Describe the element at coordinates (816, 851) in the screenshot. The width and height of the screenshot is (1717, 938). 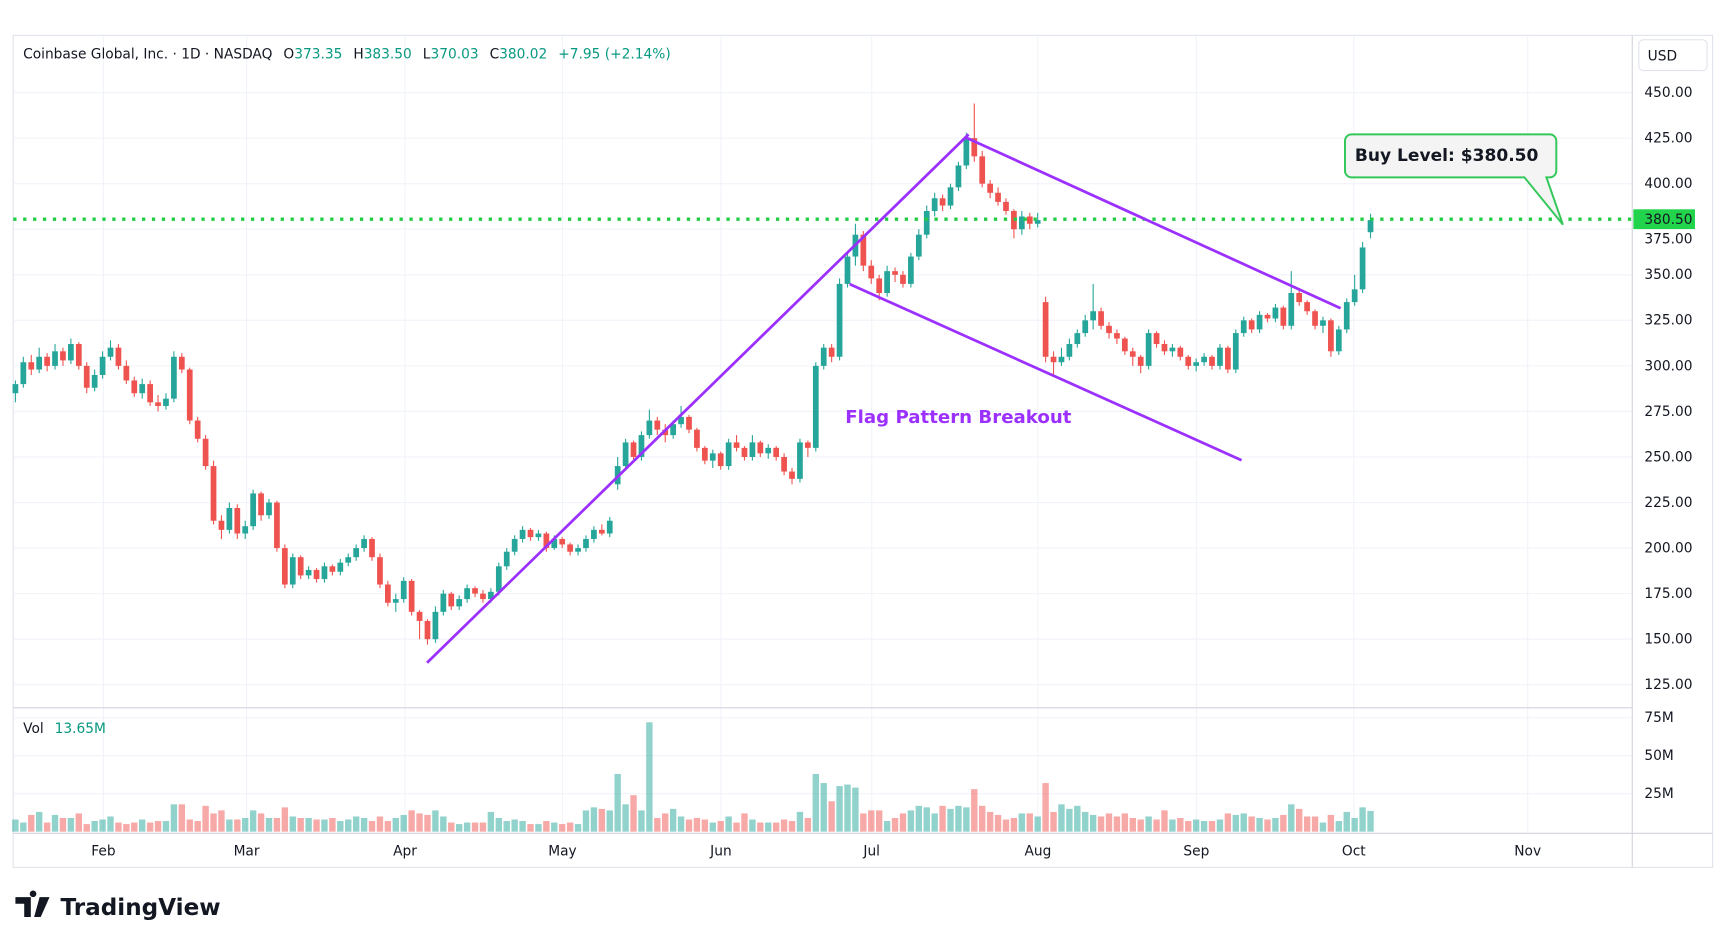
I see `time-axis: Feb Mar Apr May Jun Jul Aug Sep Oct Nov` at that location.